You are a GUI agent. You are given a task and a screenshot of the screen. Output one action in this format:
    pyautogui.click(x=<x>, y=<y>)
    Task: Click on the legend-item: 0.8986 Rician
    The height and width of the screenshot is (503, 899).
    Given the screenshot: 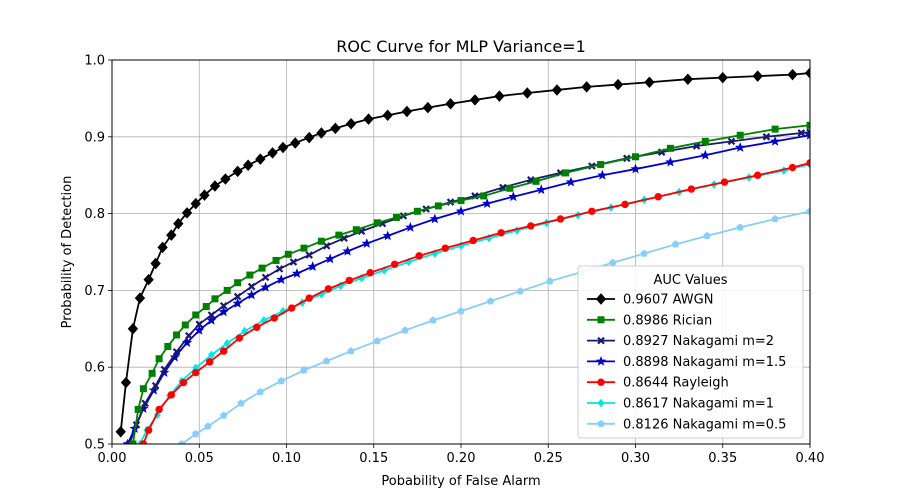 What is the action you would take?
    pyautogui.click(x=649, y=320)
    